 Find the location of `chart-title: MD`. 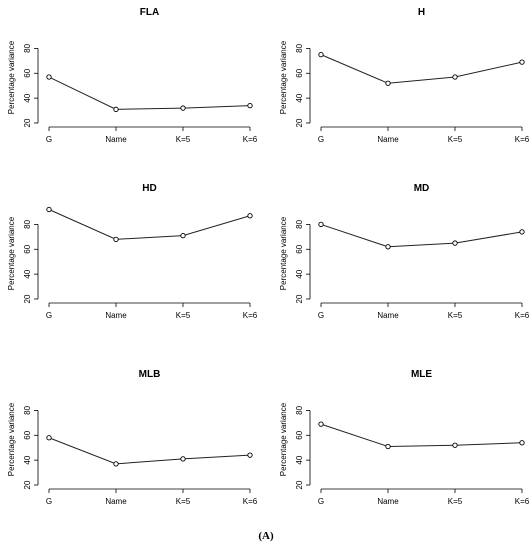

chart-title: MD is located at coordinates (422, 188).